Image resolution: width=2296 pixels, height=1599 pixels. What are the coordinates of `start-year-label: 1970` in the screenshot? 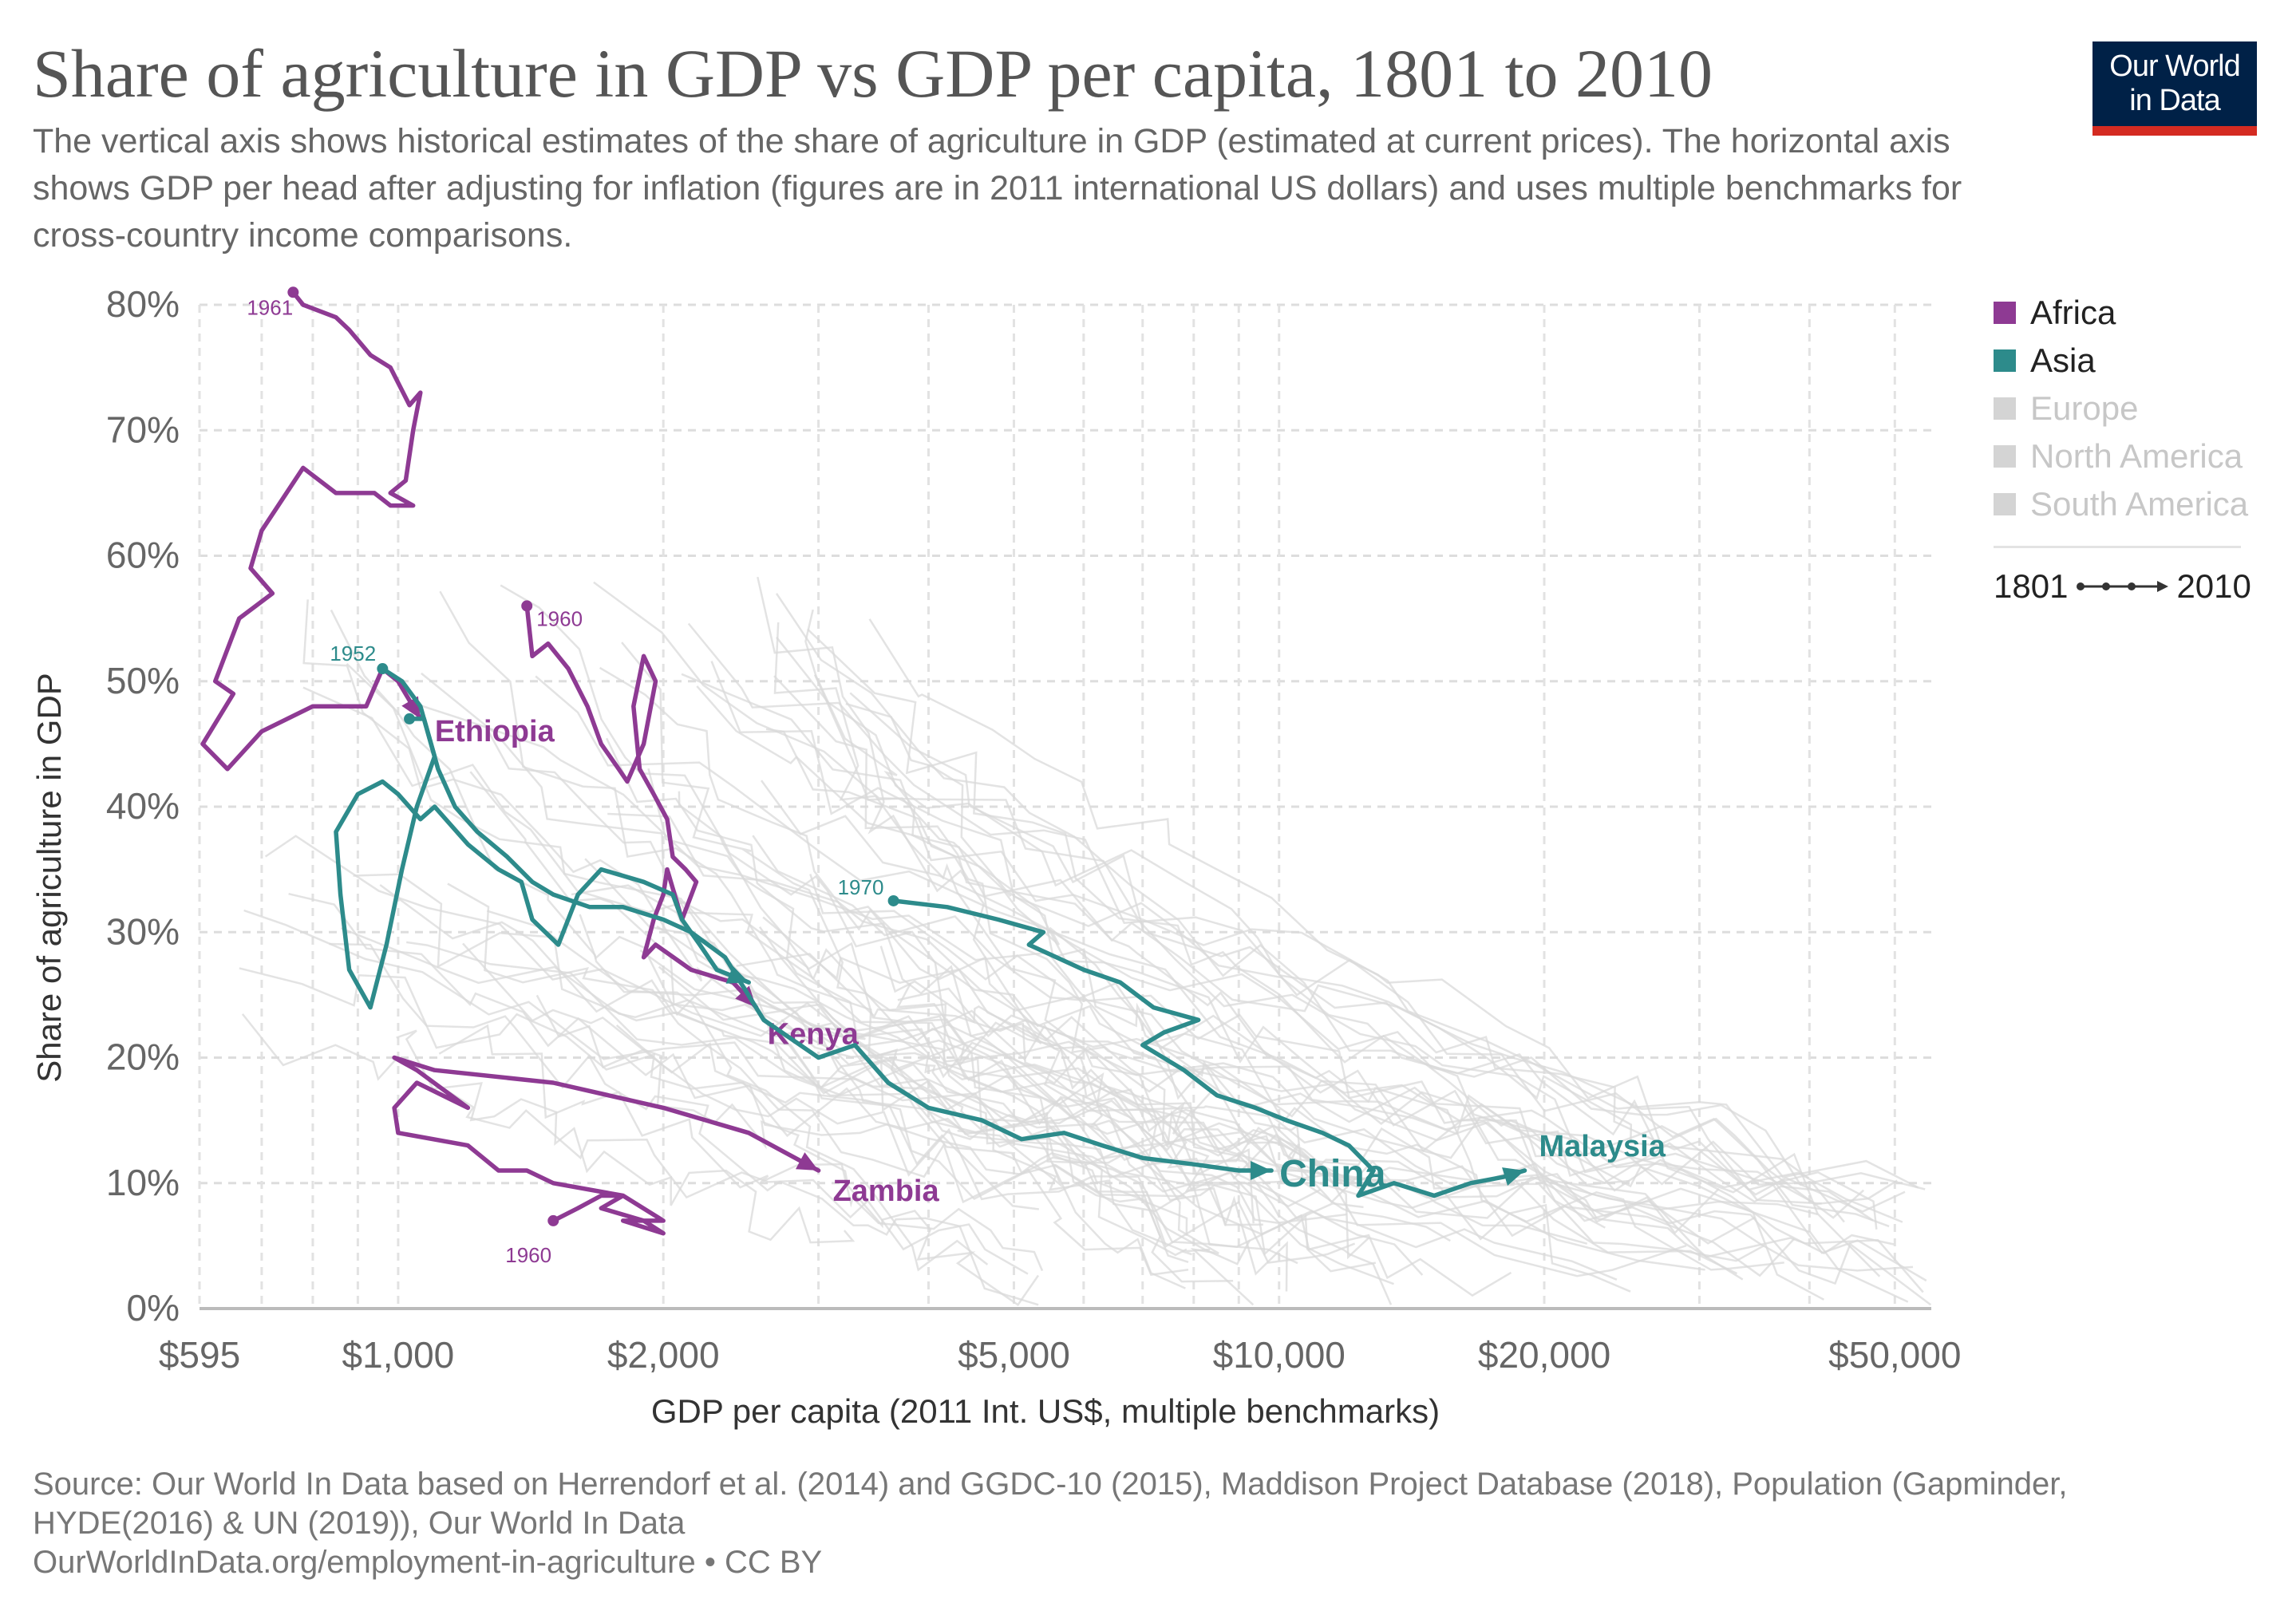 It's located at (861, 887).